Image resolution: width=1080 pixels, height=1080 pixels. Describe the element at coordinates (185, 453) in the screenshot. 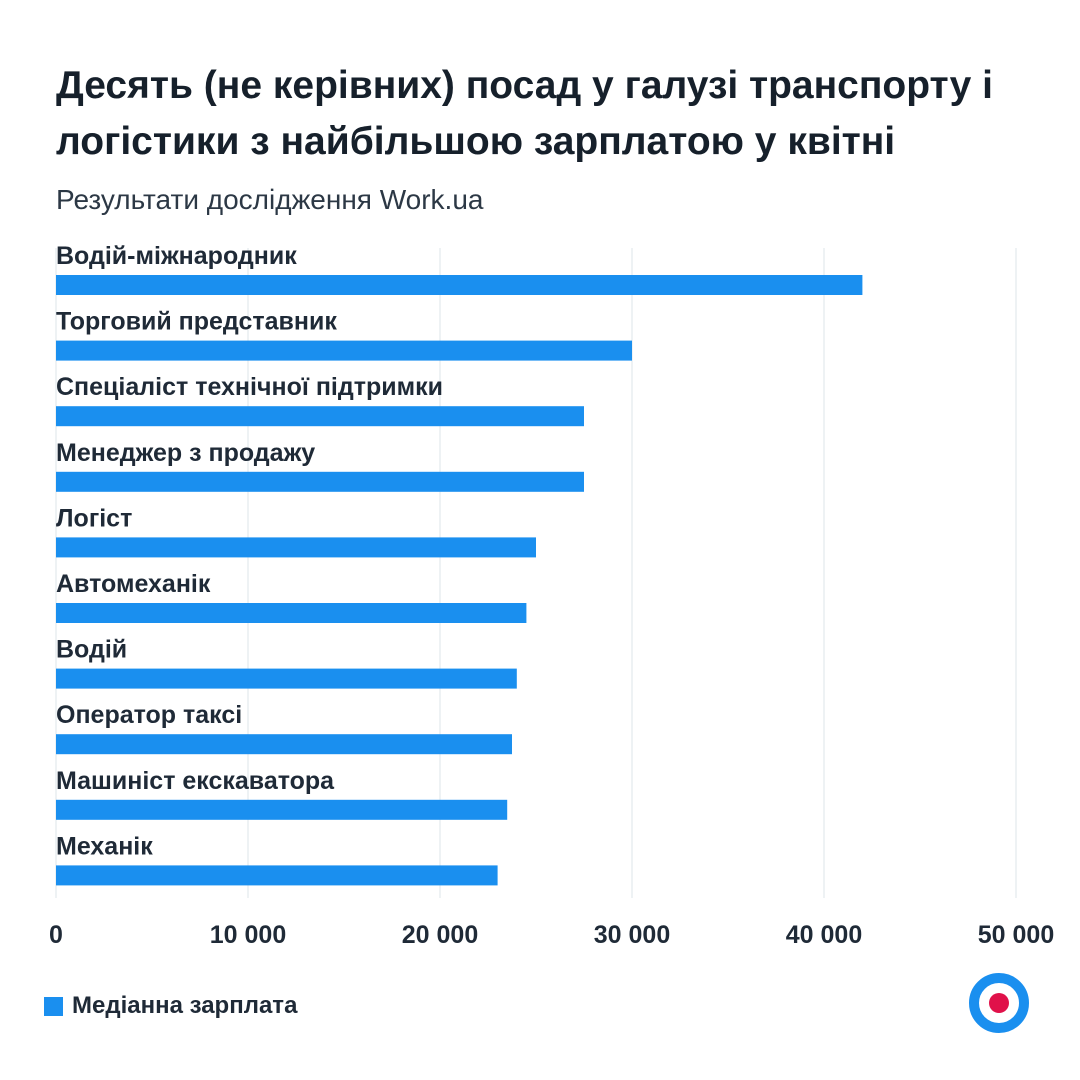

I see `category-label: Менеджер з продажу` at that location.